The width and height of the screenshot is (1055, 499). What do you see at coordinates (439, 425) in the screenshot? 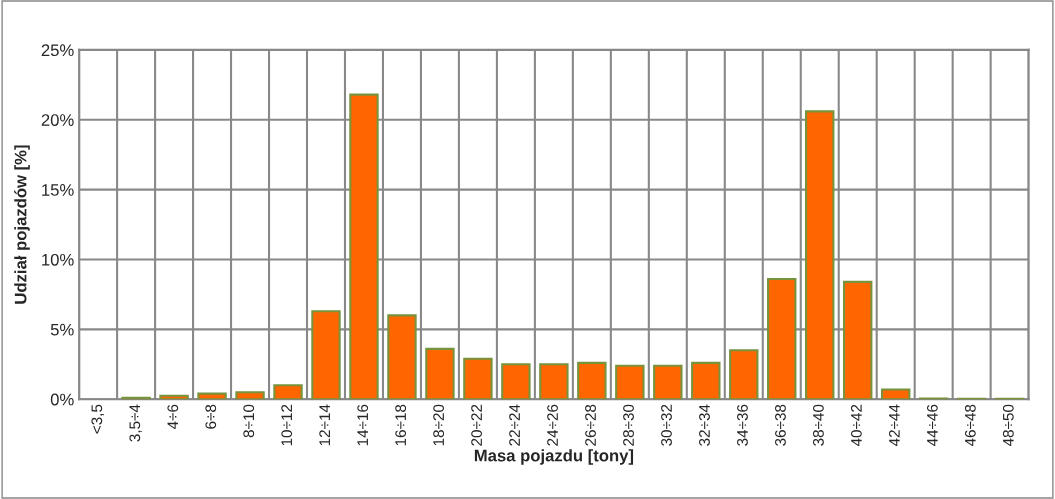
I see `x-tick-label: 18÷20` at bounding box center [439, 425].